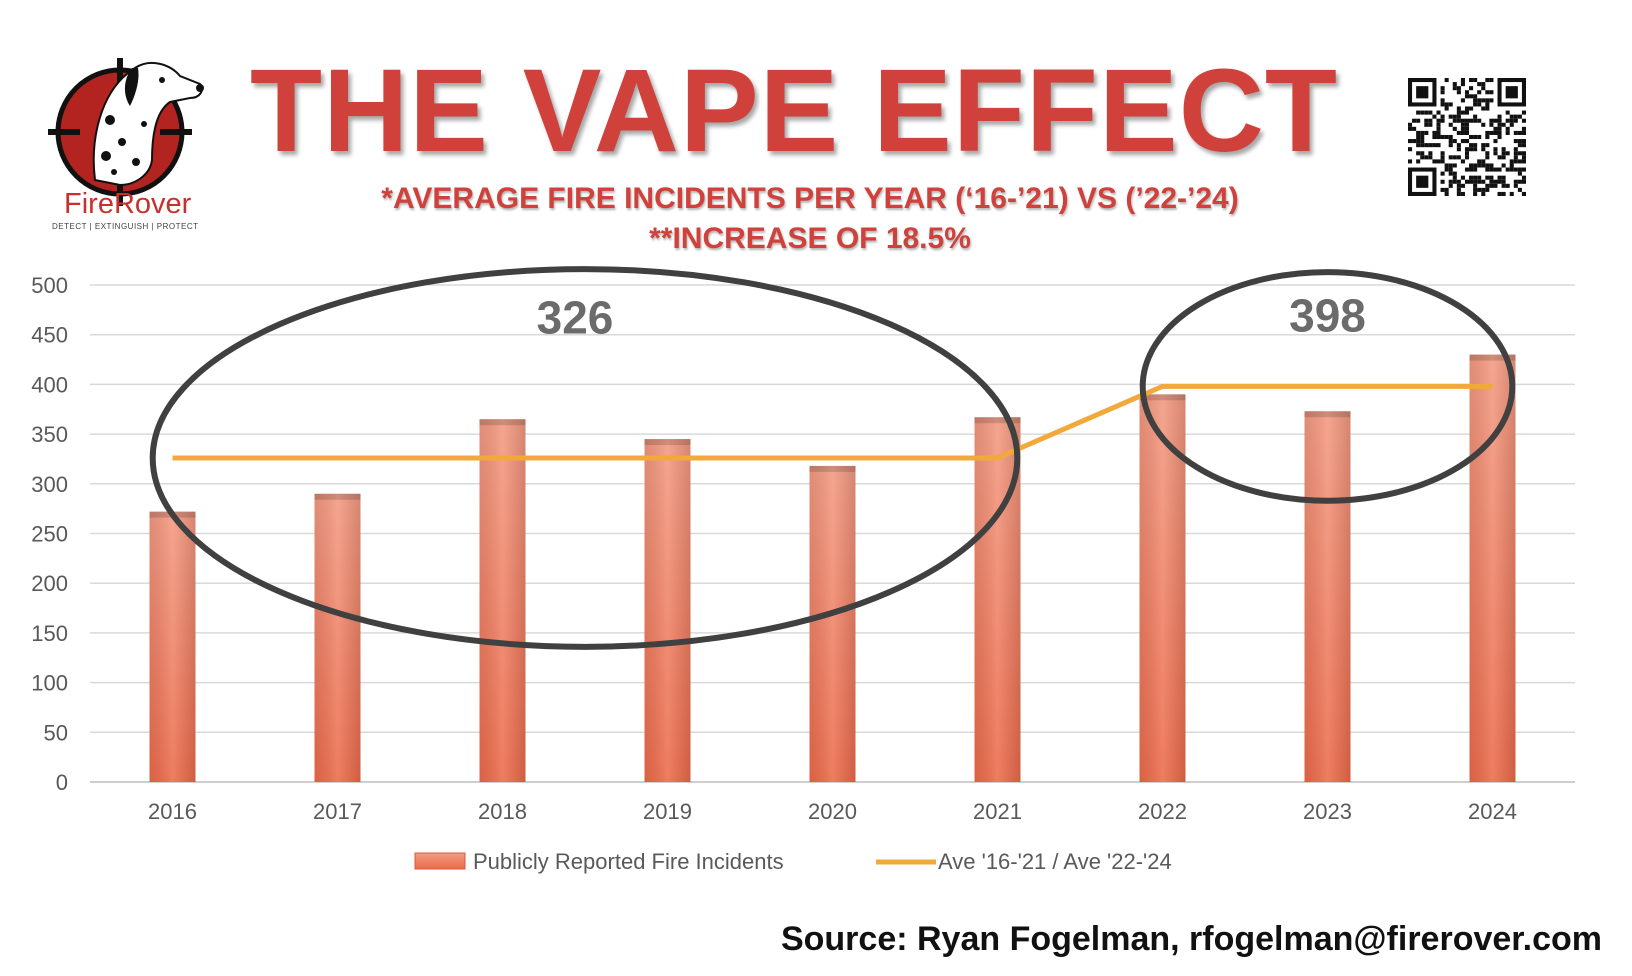 This screenshot has height=976, width=1632. What do you see at coordinates (49, 583) in the screenshot?
I see `y-tick-label: 200` at bounding box center [49, 583].